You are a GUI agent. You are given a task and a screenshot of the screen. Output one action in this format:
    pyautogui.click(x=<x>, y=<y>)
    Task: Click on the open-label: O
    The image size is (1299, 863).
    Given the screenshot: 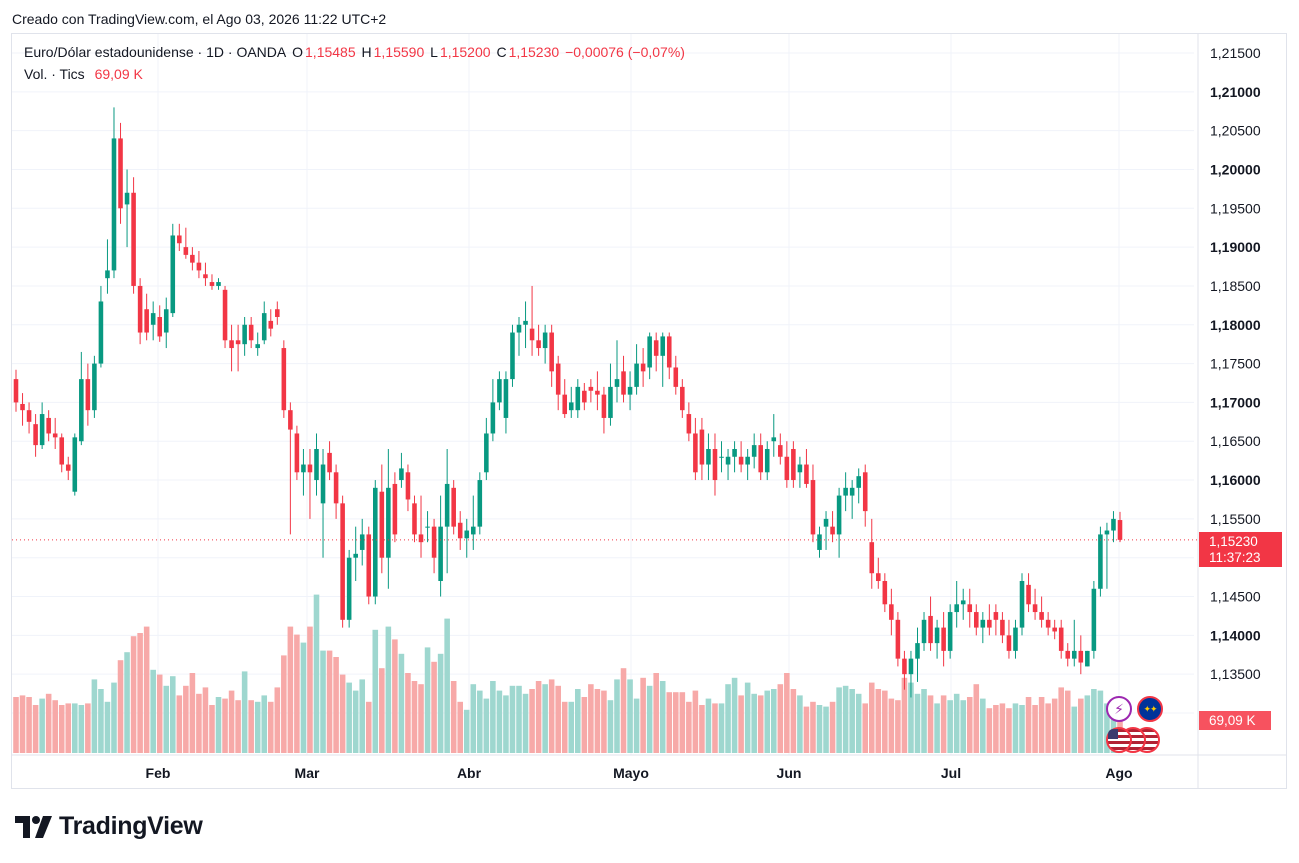 What is the action you would take?
    pyautogui.click(x=298, y=52)
    